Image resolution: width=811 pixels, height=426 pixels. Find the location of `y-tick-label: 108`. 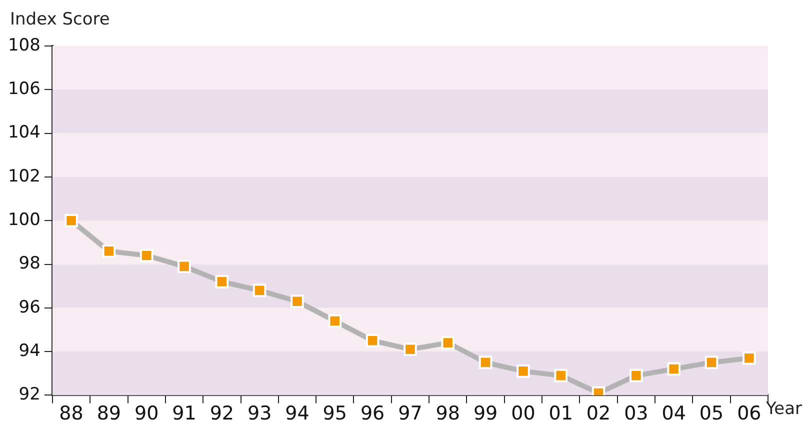

y-tick-label: 108 is located at coordinates (24, 45).